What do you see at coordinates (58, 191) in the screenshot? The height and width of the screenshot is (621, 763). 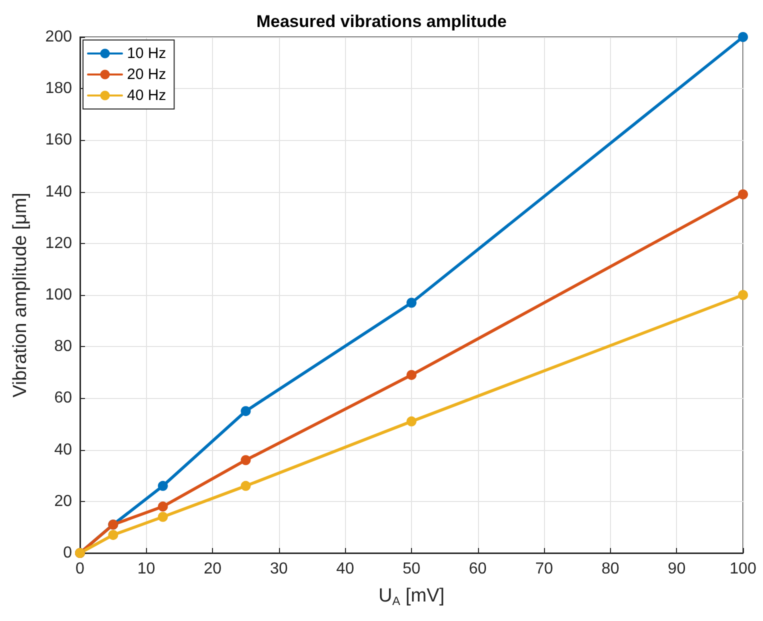 I see `y-tick-label: 140` at bounding box center [58, 191].